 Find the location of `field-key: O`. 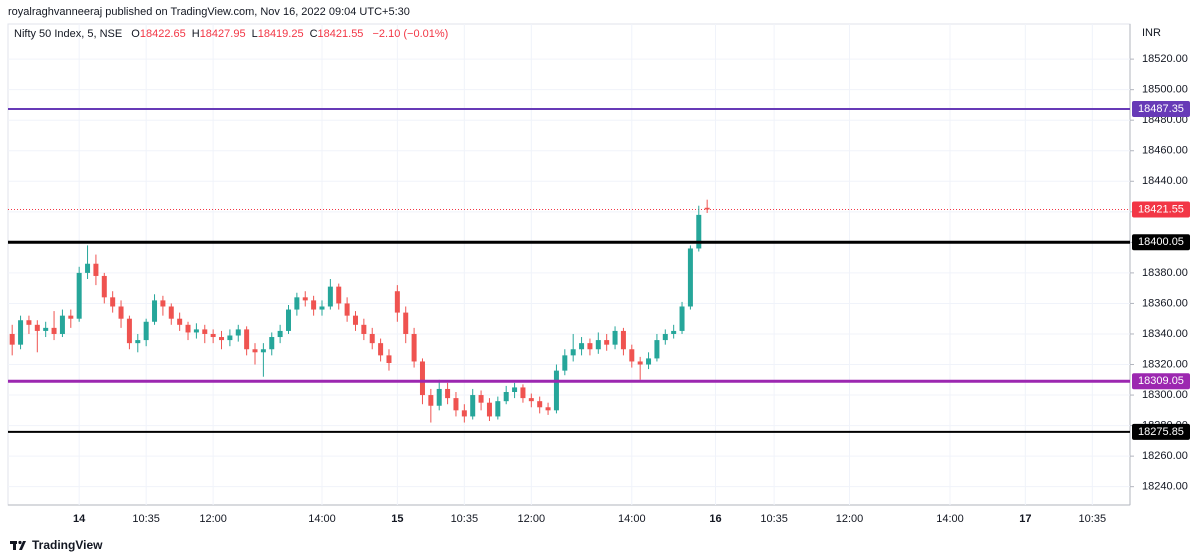

field-key: O is located at coordinates (135, 34).